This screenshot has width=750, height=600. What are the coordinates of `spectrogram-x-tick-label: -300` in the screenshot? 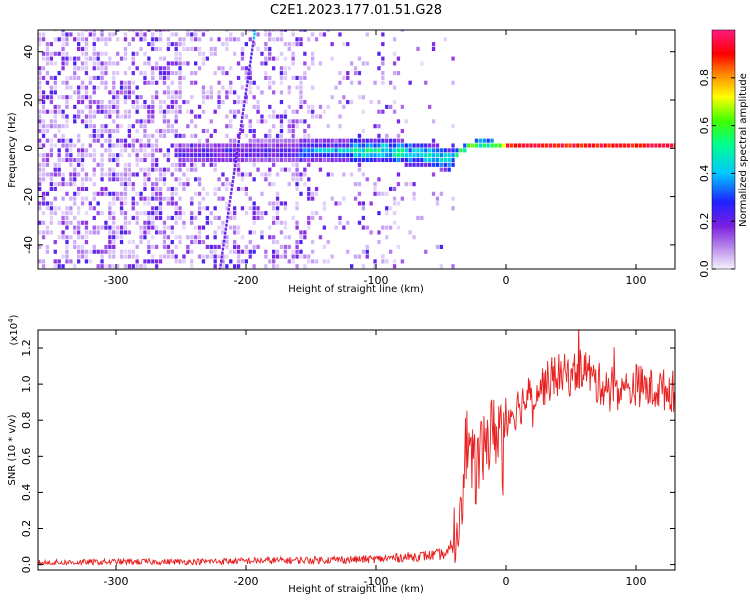 It's located at (116, 280).